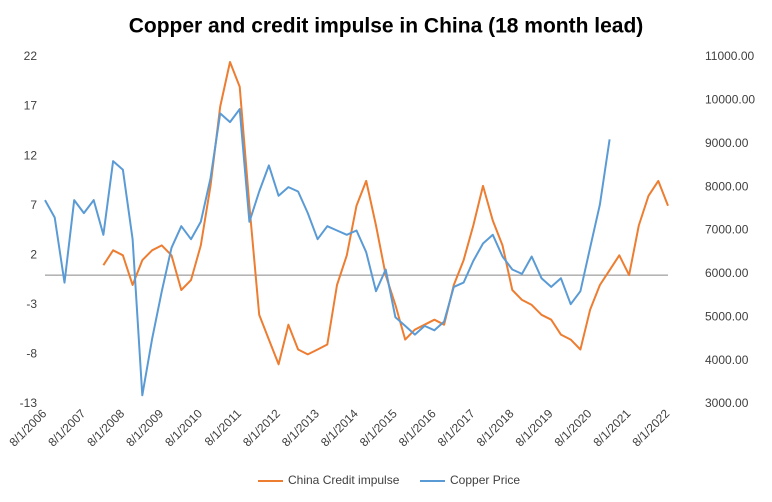  I want to click on x-tick-label: 8/1/2016, so click(417, 427).